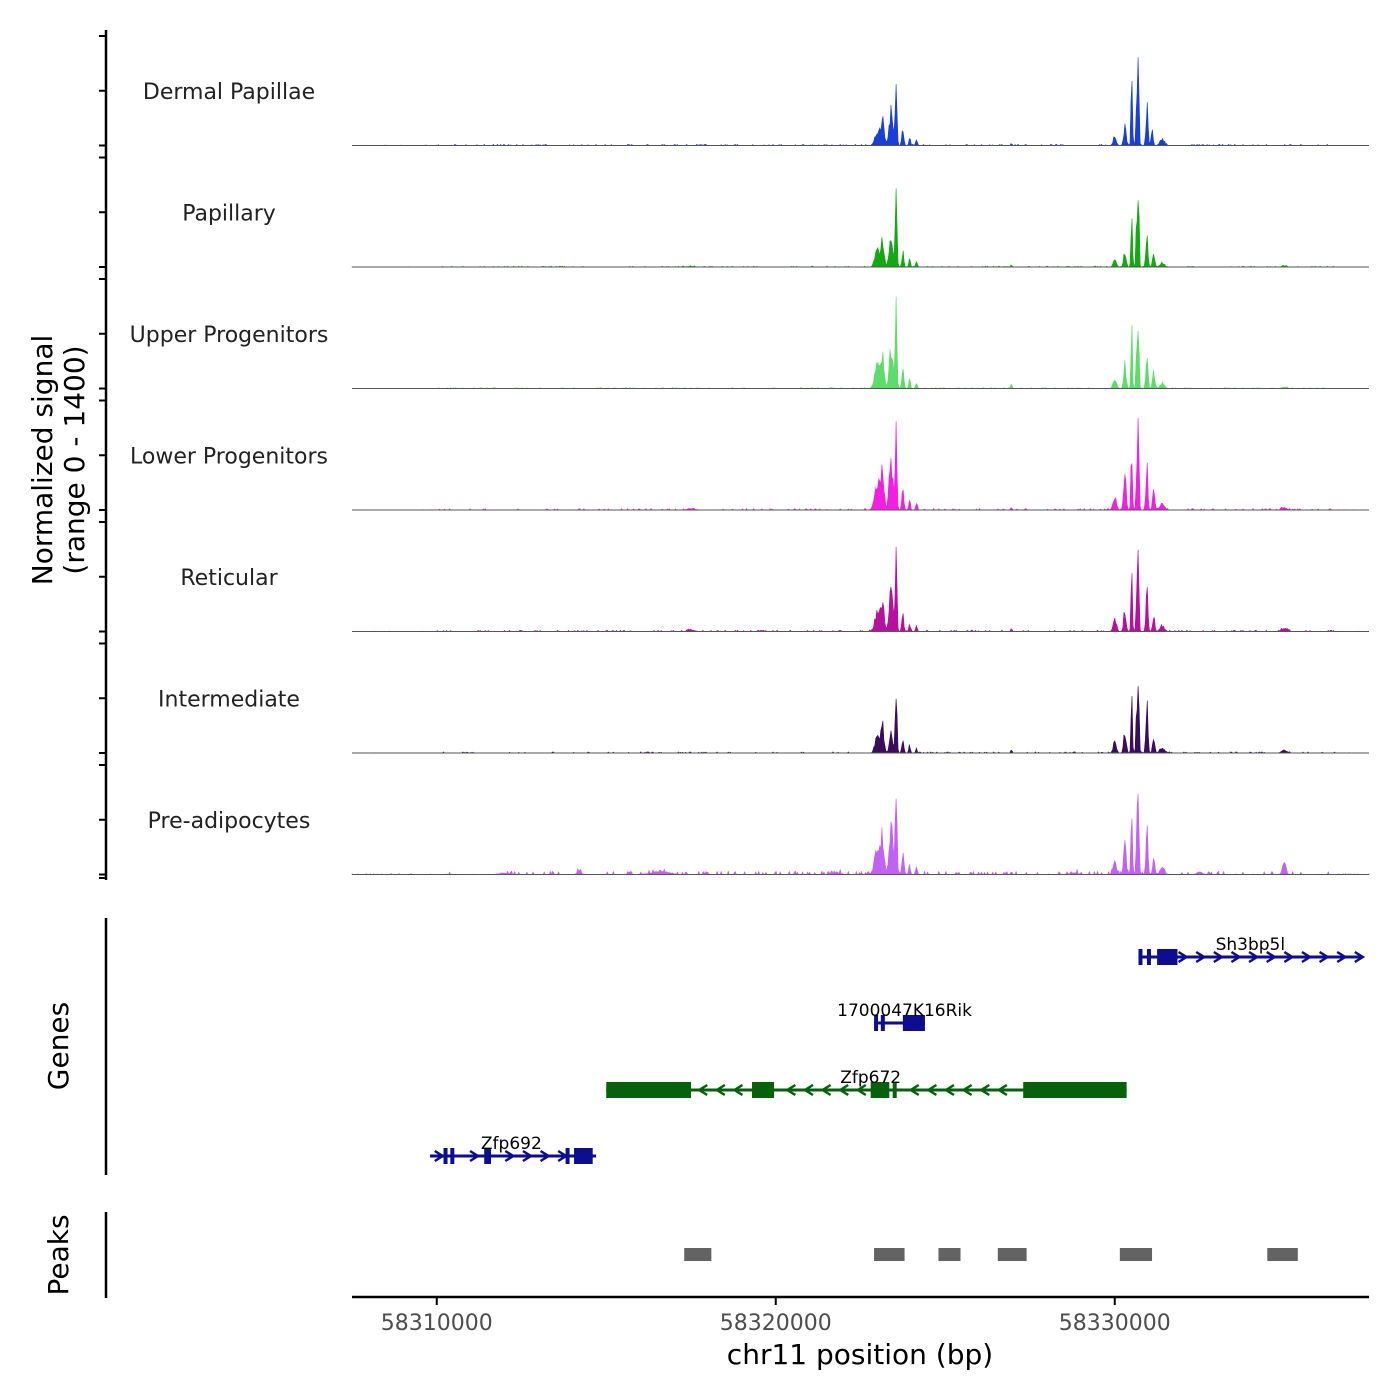 This screenshot has width=1400, height=1400. What do you see at coordinates (42, 460) in the screenshot?
I see `coverage-y-title-line1: Normalized signal` at bounding box center [42, 460].